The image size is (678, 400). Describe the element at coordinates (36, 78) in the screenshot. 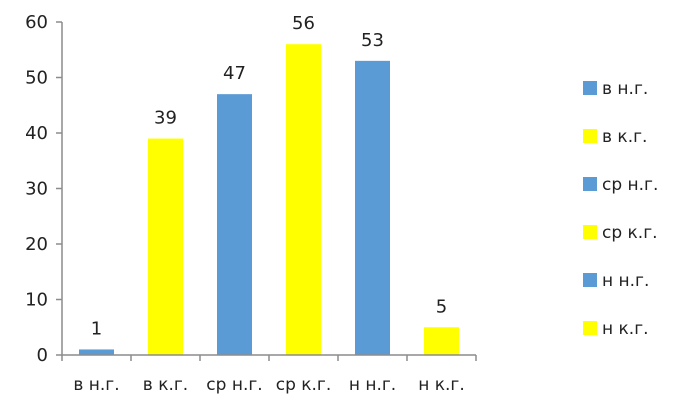

I see `y-tick-label: 50` at that location.